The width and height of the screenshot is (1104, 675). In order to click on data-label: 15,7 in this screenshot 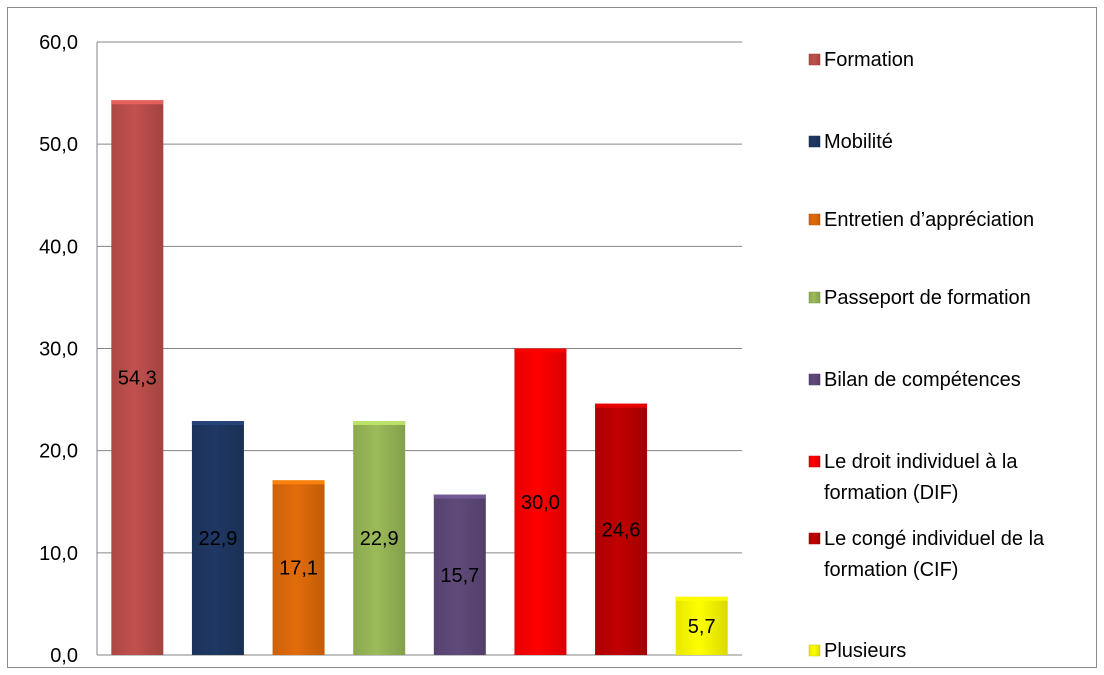, I will do `click(459, 576)`.